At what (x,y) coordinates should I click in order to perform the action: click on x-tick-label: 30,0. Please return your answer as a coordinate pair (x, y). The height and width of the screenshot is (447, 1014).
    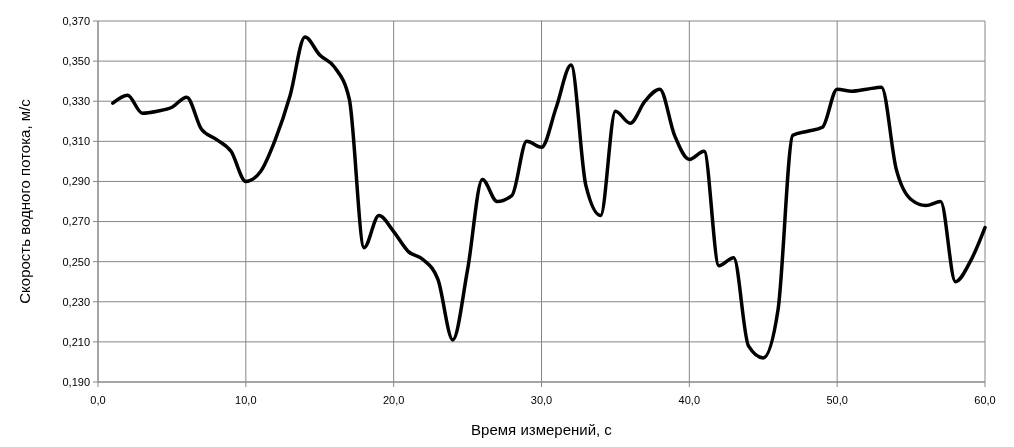
    Looking at the image, I should click on (541, 400).